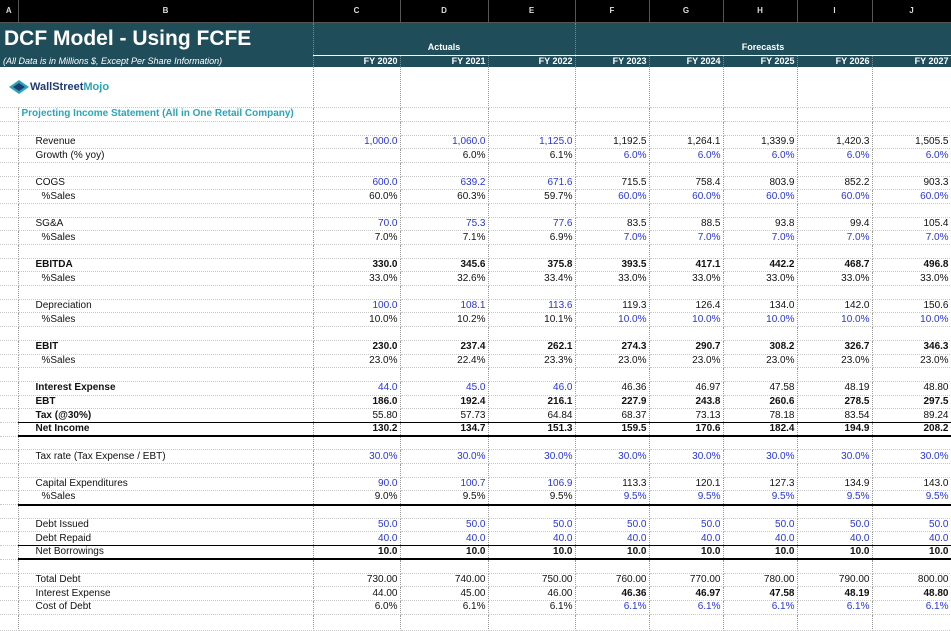  I want to click on actuals-label: Actuals, so click(444, 39).